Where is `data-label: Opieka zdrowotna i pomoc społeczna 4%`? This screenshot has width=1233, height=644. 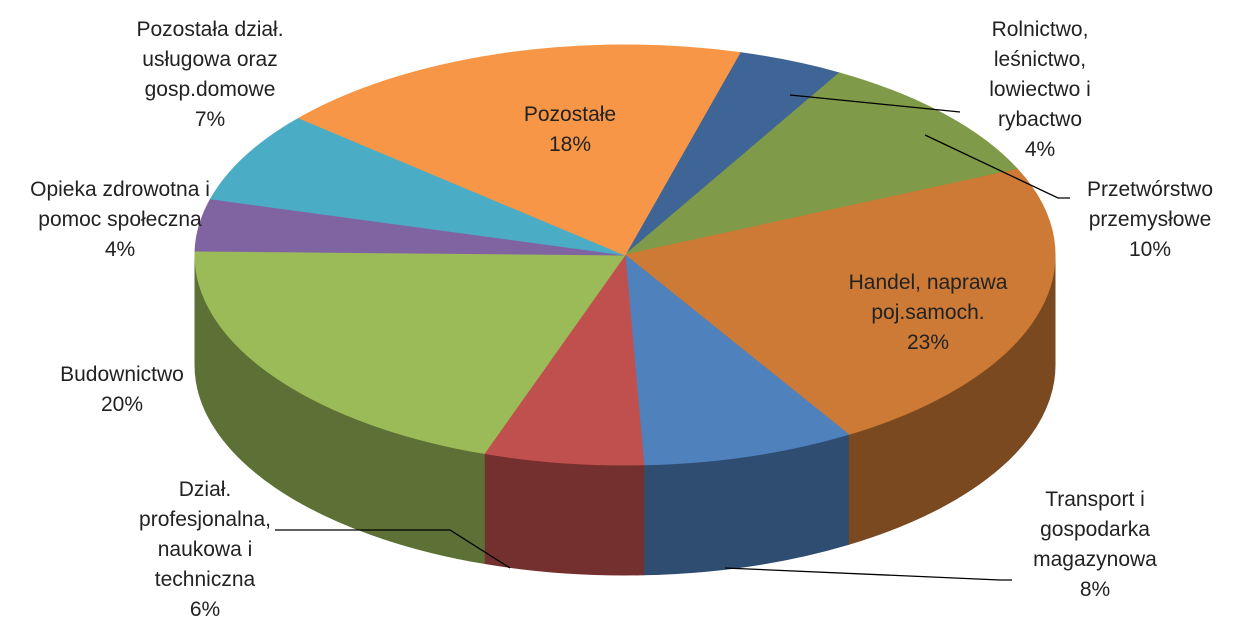
data-label: Opieka zdrowotna i pomoc społeczna 4% is located at coordinates (120, 220).